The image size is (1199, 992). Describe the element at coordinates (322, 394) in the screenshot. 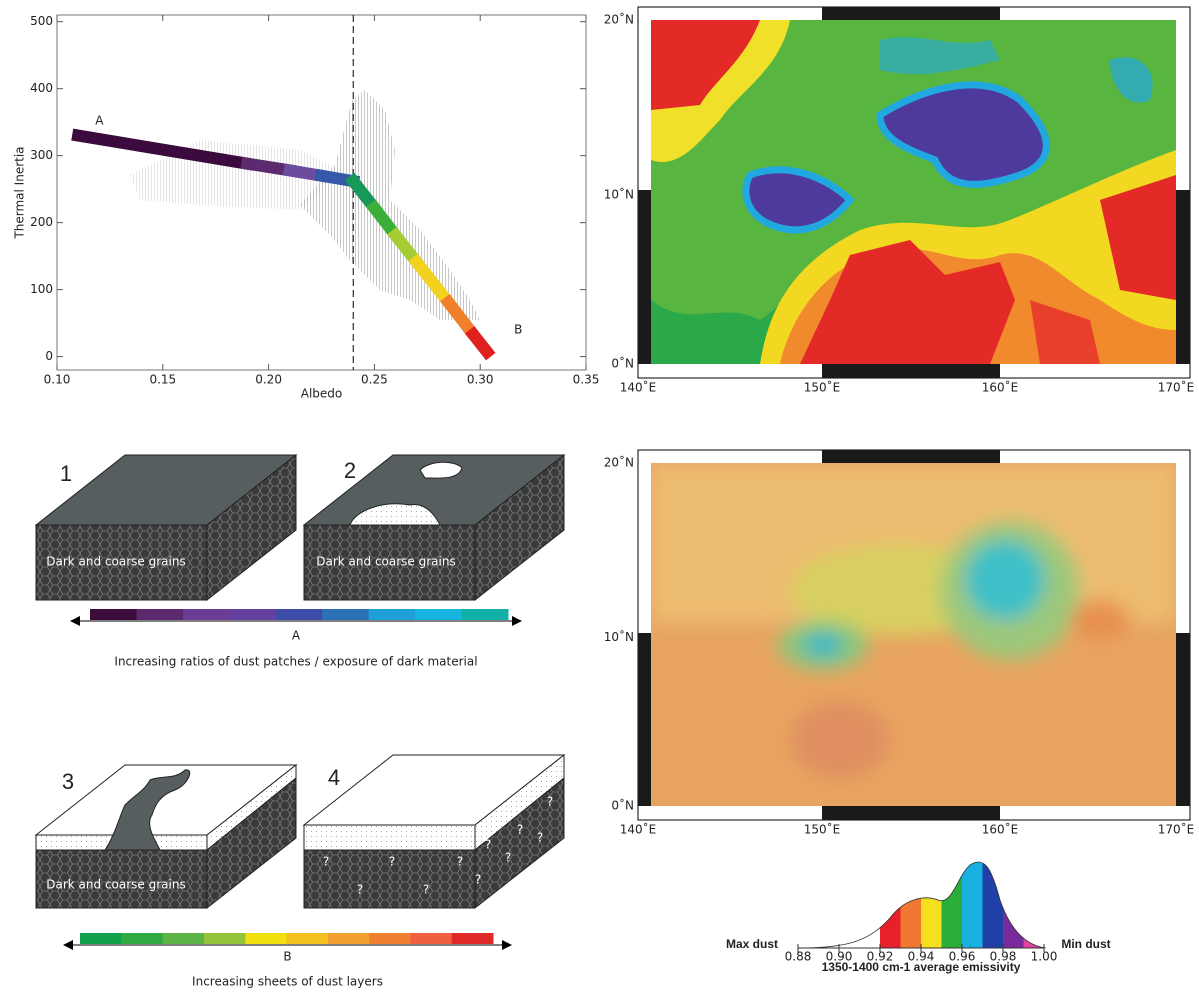

I see `x-axis-label: Albedo` at that location.